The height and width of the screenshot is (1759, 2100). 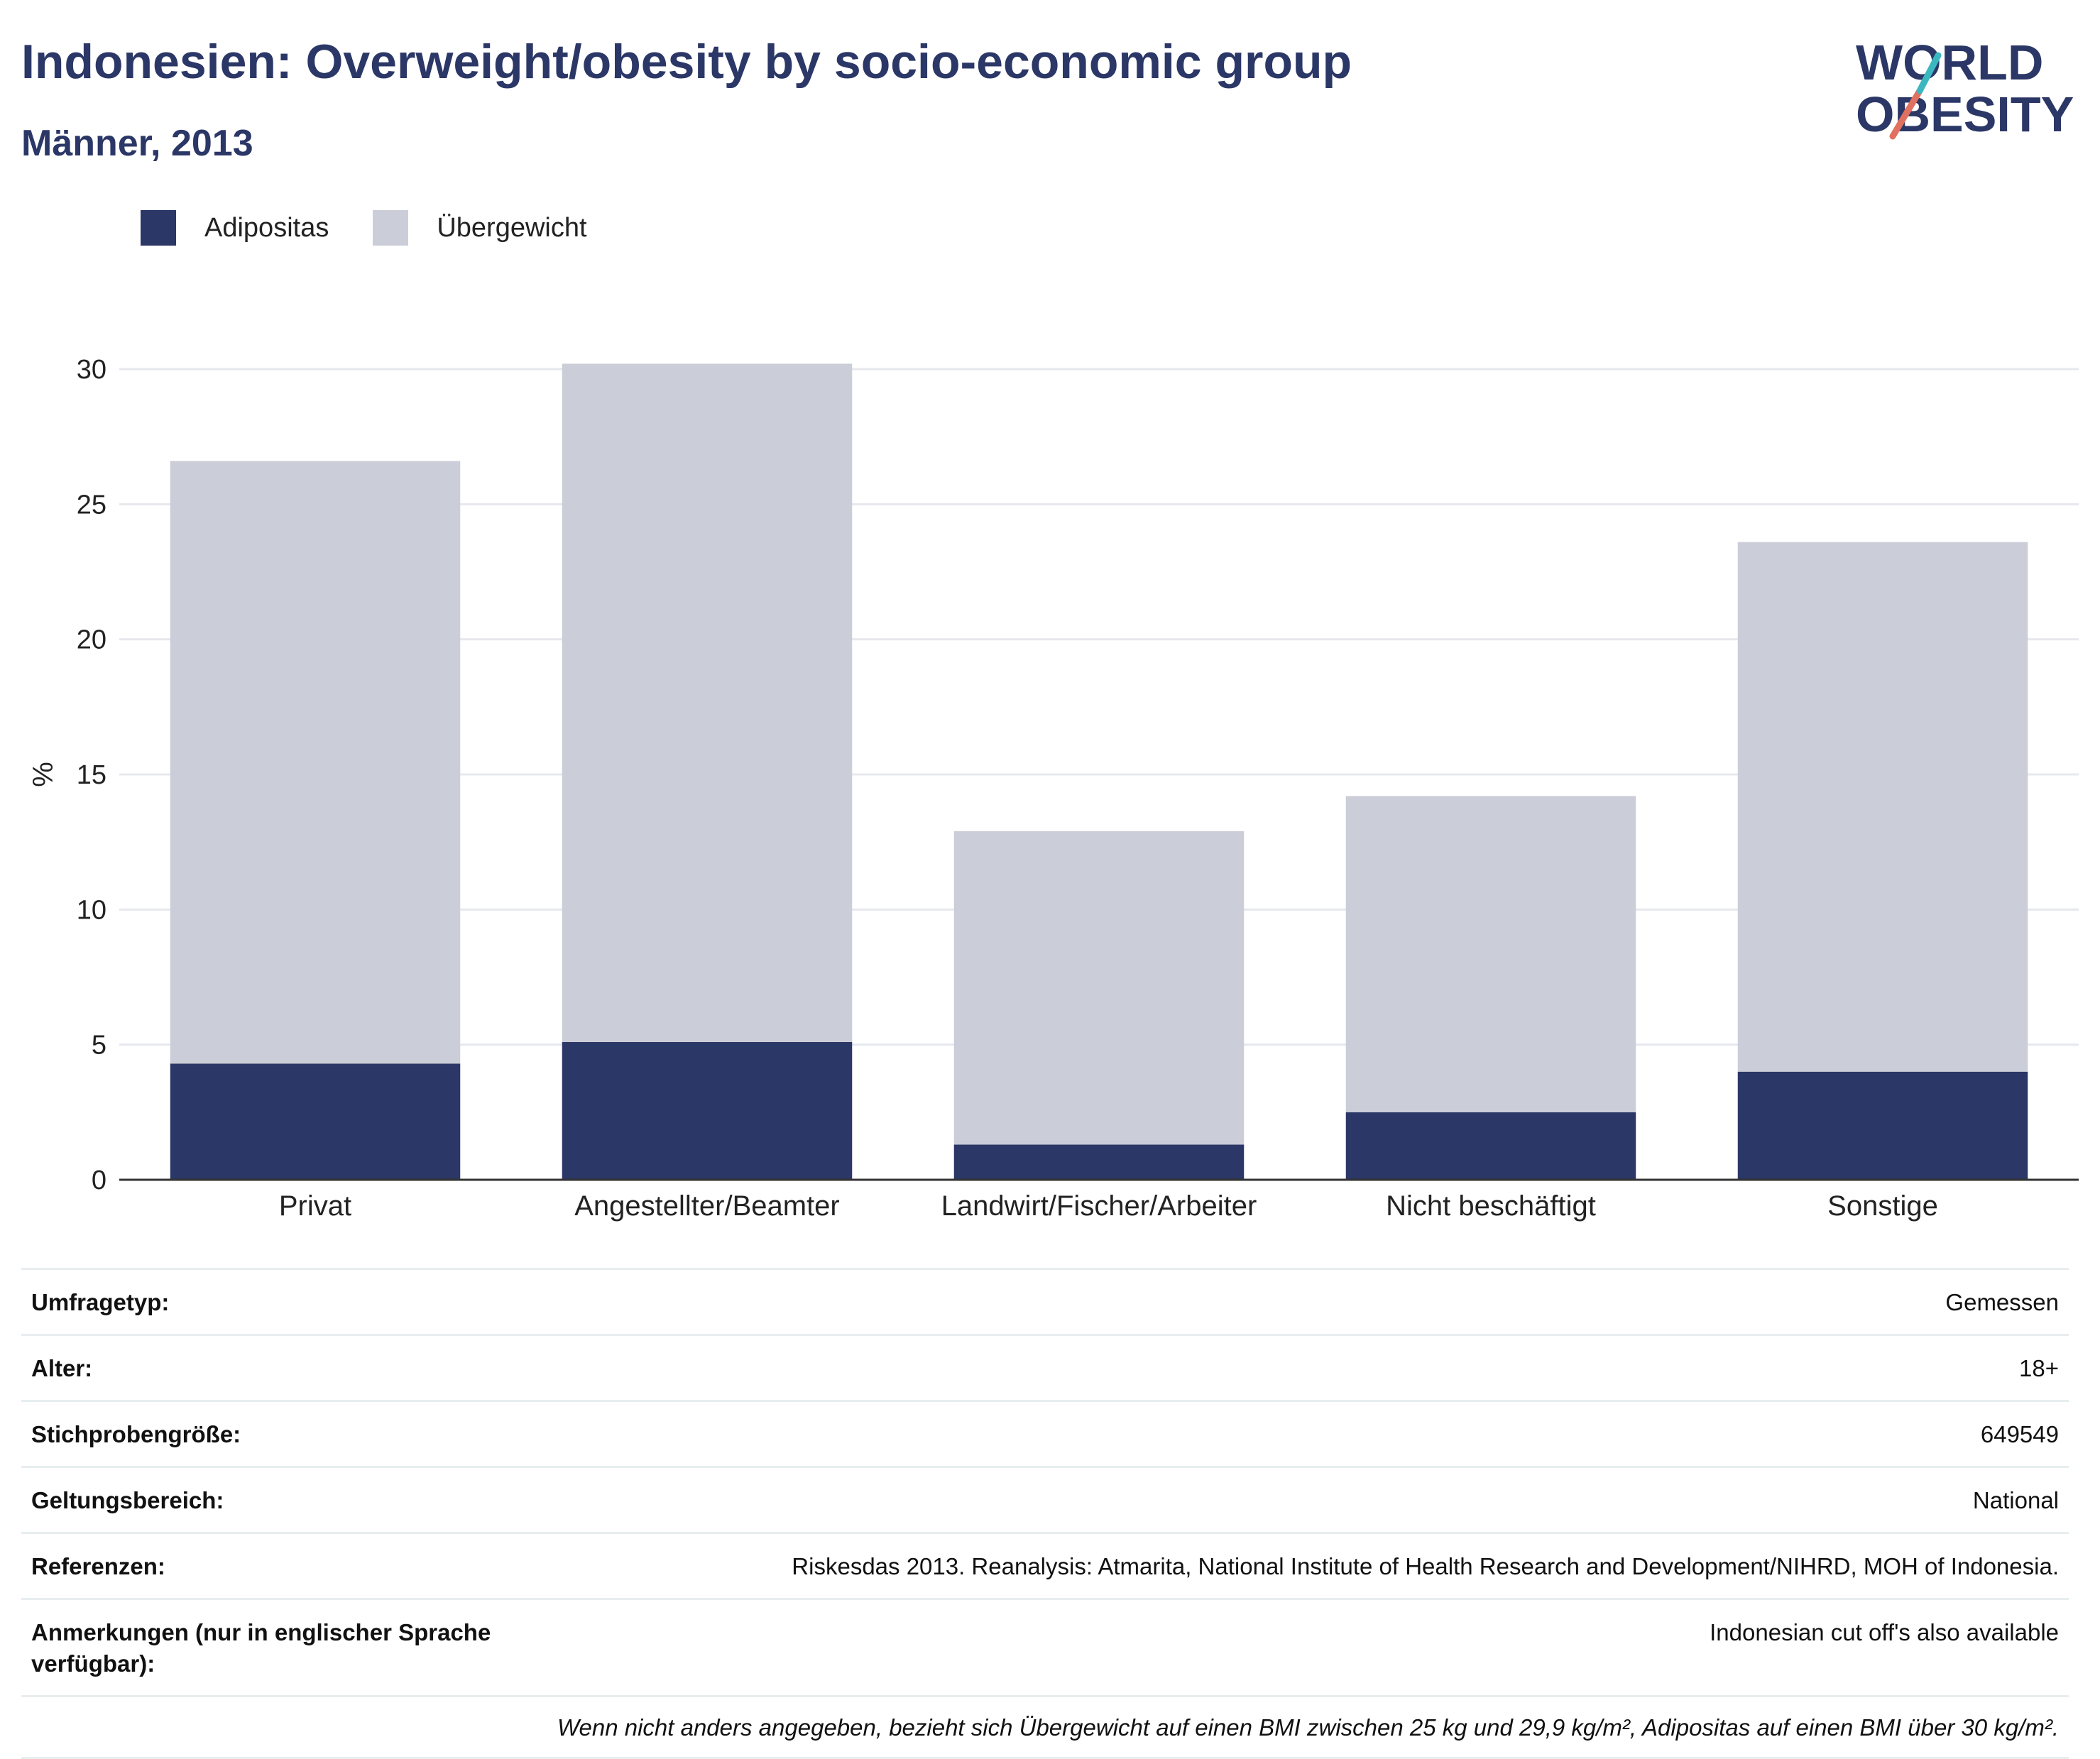 What do you see at coordinates (266, 227) in the screenshot?
I see `legend-label-obesity: Adipositas` at bounding box center [266, 227].